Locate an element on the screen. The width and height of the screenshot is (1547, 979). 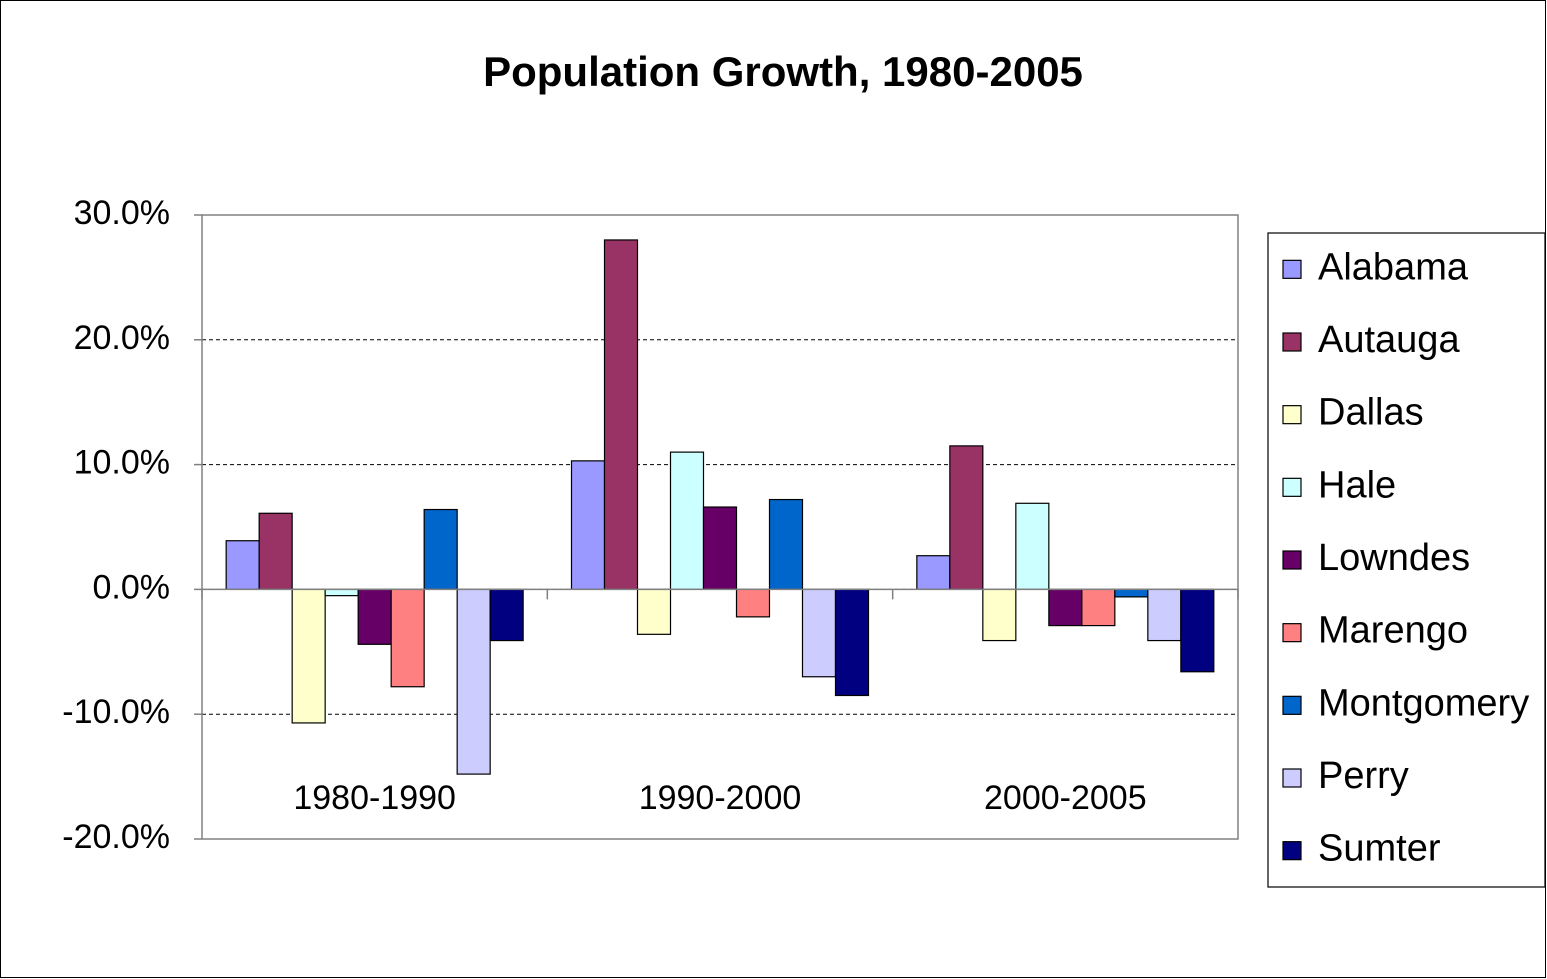
legend-label: Dallas is located at coordinates (1371, 413).